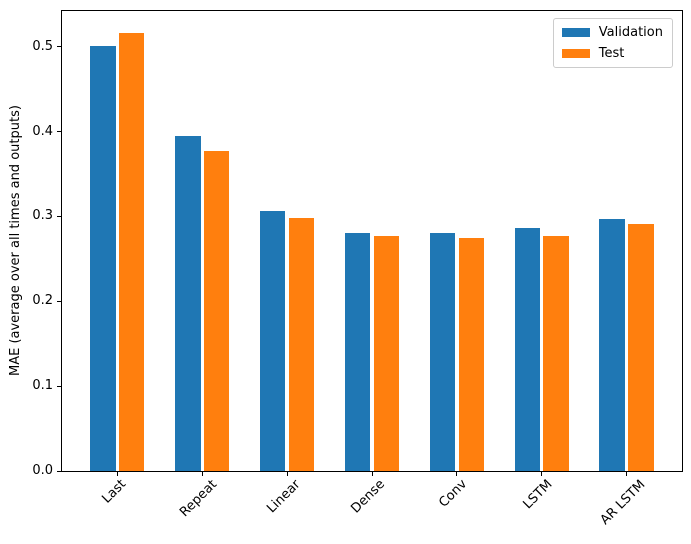  Describe the element at coordinates (453, 493) in the screenshot. I see `x-tick-label-conv: Conv` at that location.